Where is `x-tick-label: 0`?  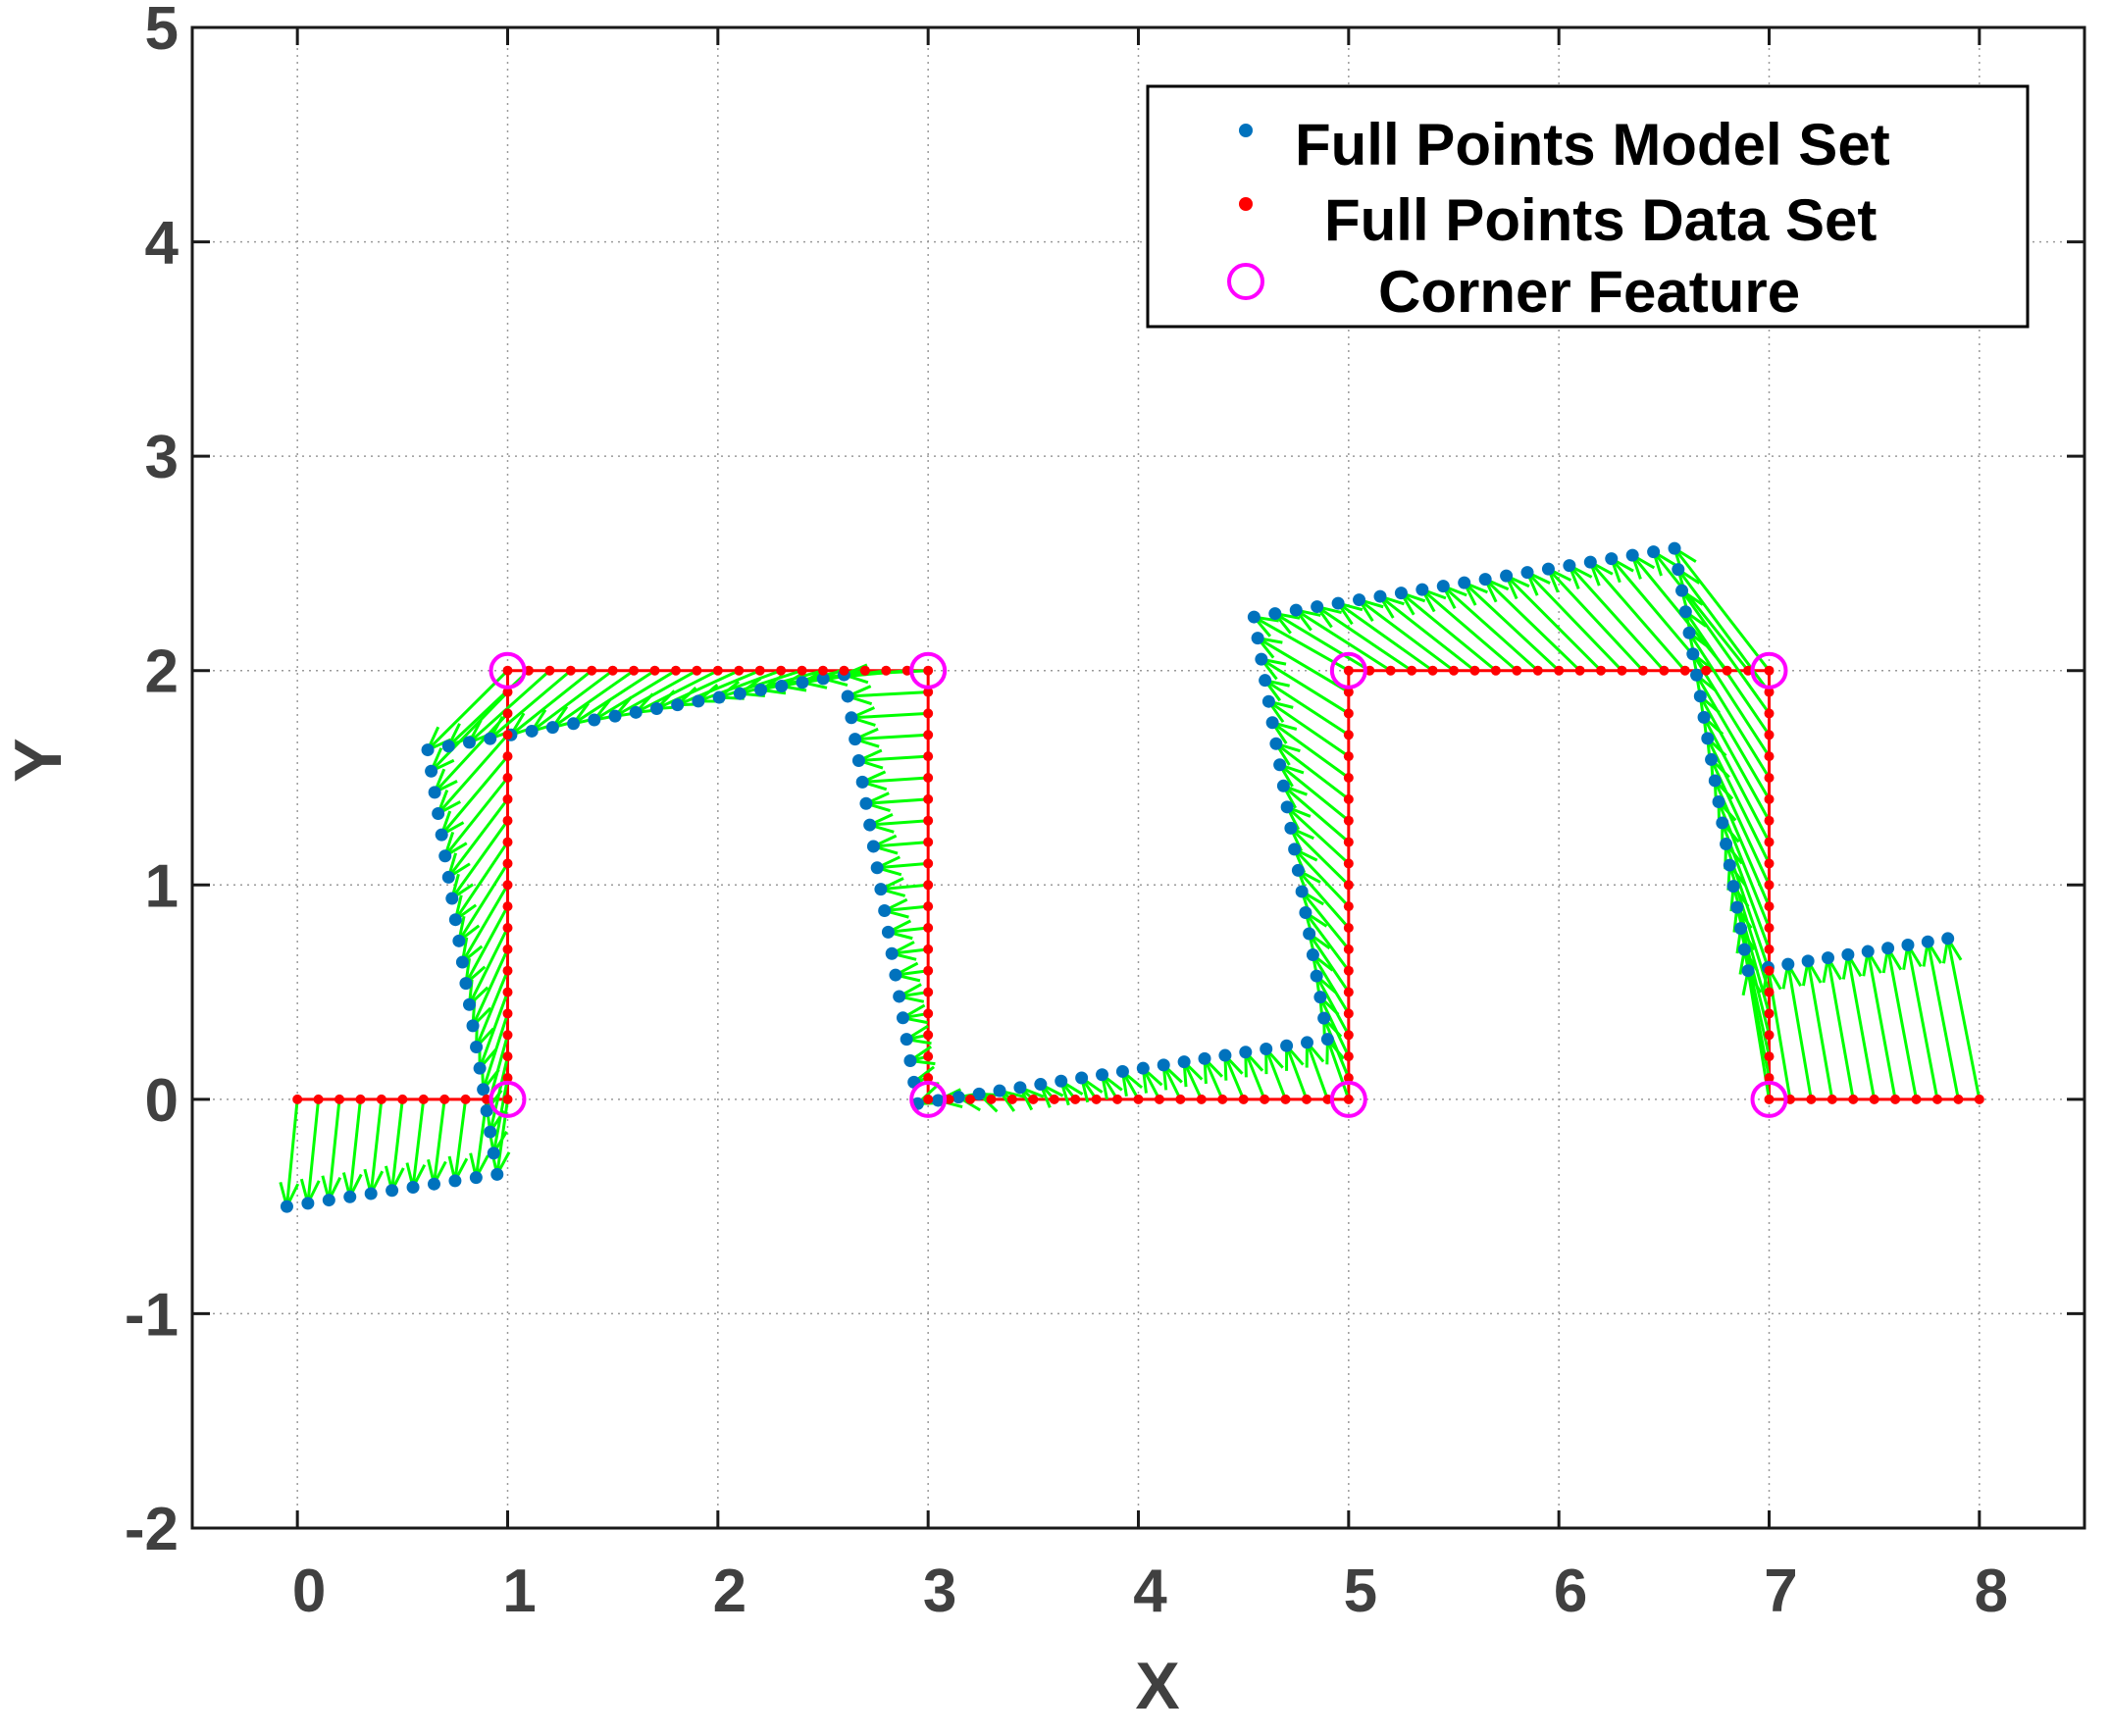 x-tick-label: 0 is located at coordinates (309, 1591).